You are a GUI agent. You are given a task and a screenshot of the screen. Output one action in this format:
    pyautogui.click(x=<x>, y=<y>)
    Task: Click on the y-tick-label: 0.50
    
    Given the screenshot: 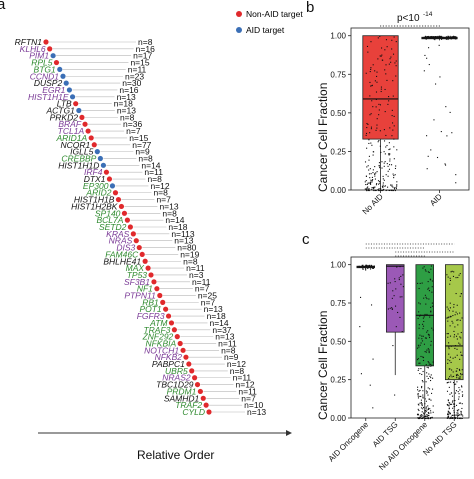 What is the action you would take?
    pyautogui.click(x=338, y=113)
    